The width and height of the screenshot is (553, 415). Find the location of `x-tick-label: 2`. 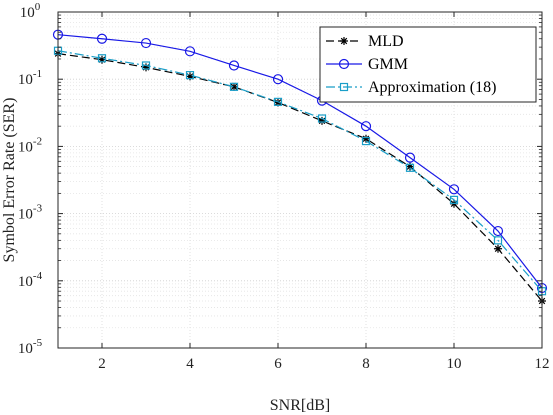

x-tick-label: 2 is located at coordinates (102, 364).